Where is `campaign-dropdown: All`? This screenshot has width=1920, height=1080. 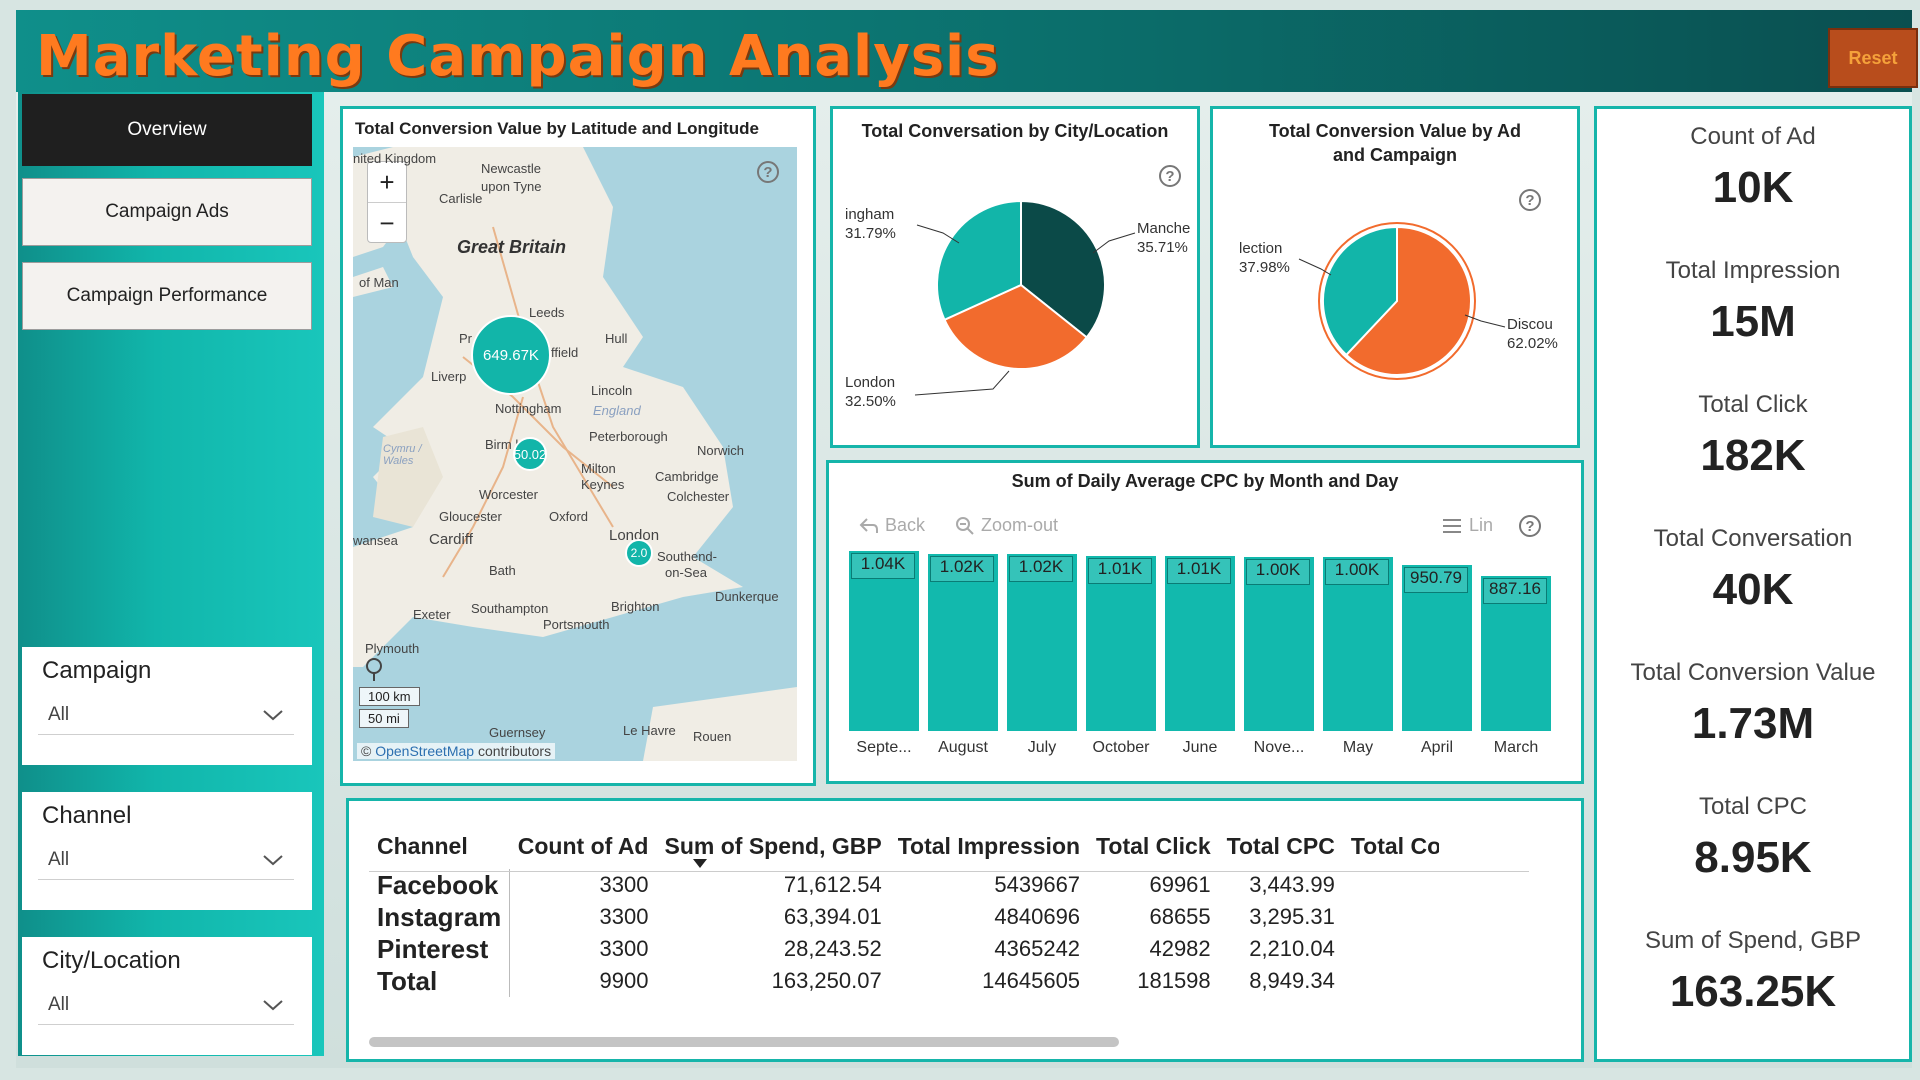
campaign-dropdown: All is located at coordinates (166, 715).